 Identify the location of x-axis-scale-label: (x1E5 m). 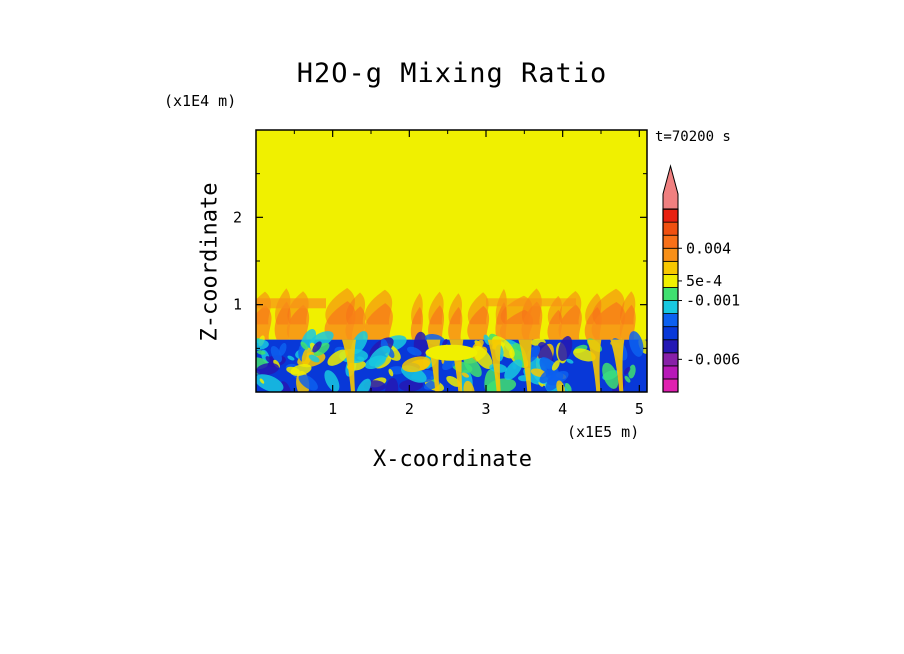
(603, 432).